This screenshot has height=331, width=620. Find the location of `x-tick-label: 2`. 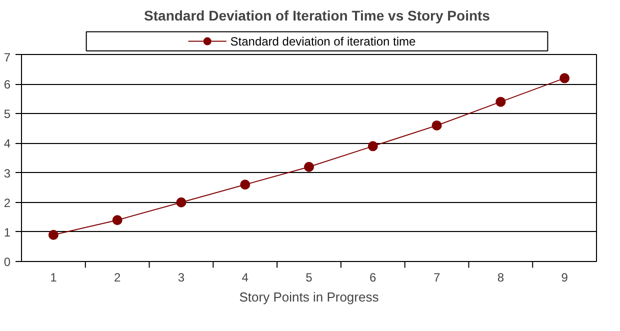

x-tick-label: 2 is located at coordinates (117, 277).